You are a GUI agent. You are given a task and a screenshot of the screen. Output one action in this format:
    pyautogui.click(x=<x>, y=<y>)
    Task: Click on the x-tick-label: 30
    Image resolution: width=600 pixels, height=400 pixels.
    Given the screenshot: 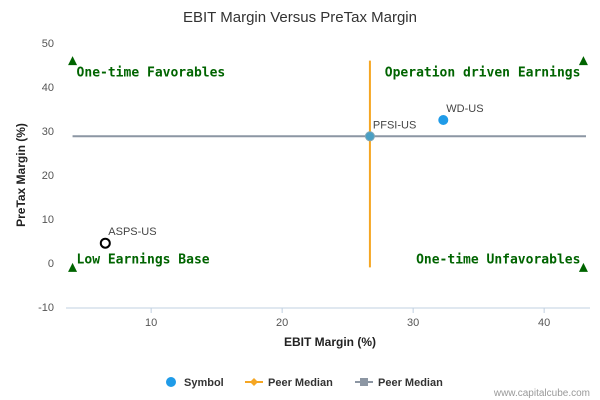 What is the action you would take?
    pyautogui.click(x=413, y=323)
    